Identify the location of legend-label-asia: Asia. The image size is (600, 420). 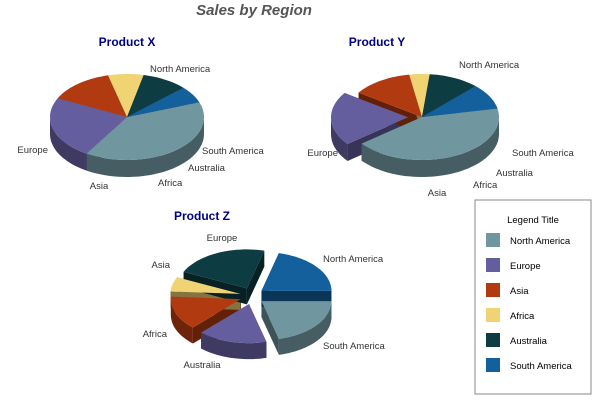
(519, 291).